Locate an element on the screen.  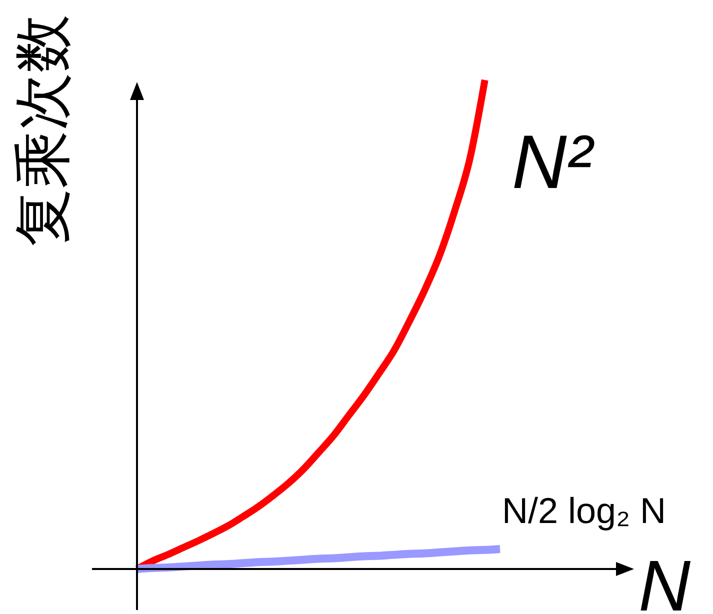
series-label: N/2 log₂ N is located at coordinates (584, 510).